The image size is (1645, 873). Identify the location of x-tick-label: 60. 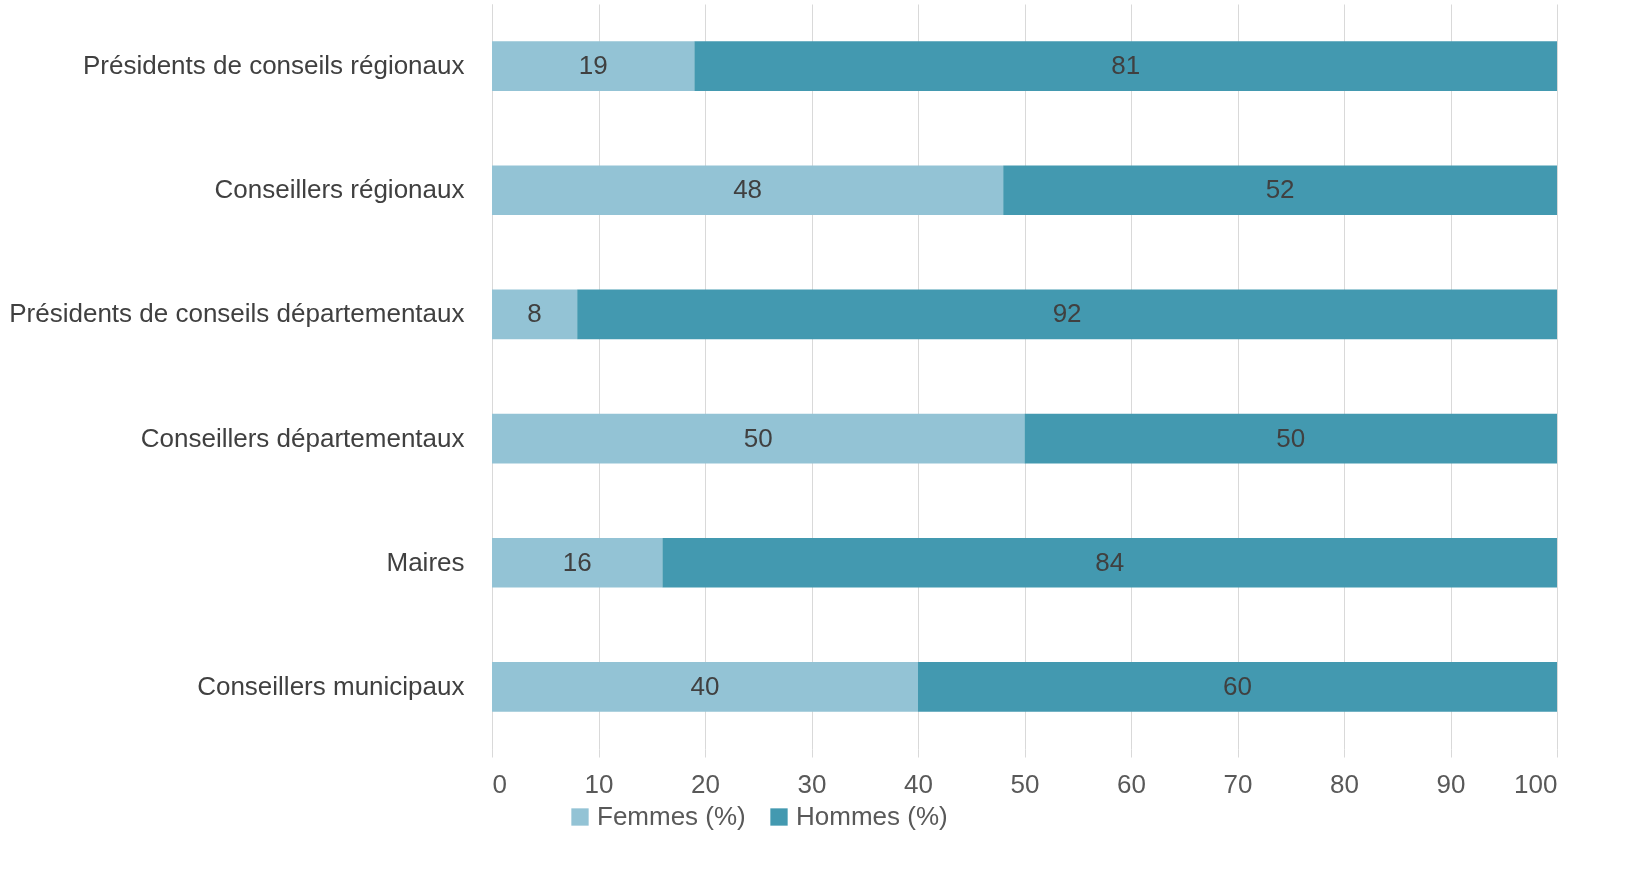
(1131, 783).